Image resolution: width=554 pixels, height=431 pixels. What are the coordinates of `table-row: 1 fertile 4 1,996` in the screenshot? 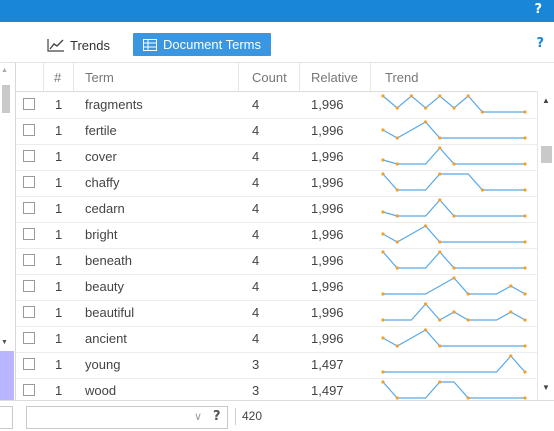 It's located at (276, 131).